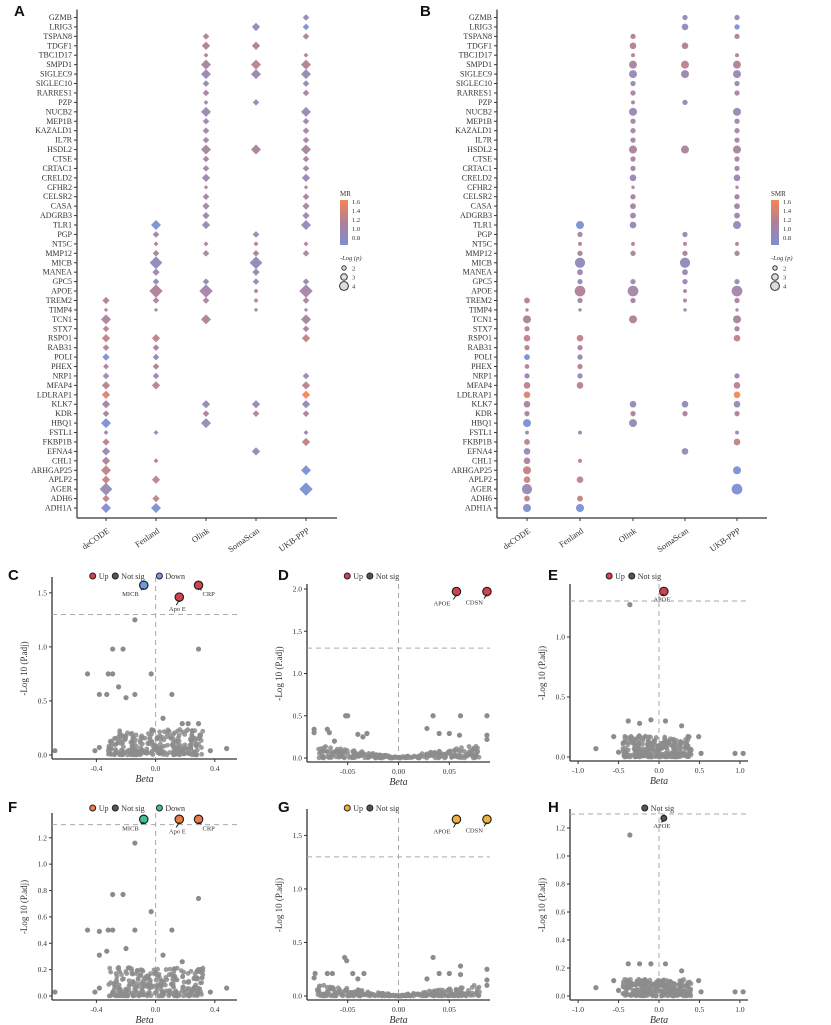 This screenshot has width=831, height=1025. What do you see at coordinates (54, 394) in the screenshot?
I see `y-tick-label: LDLRAP1` at bounding box center [54, 394].